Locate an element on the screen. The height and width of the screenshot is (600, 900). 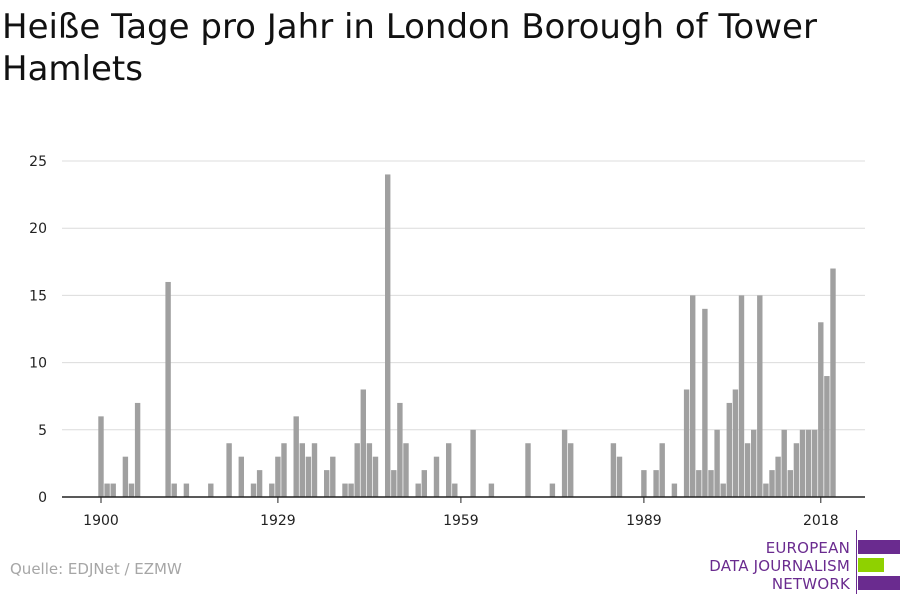
bar-2014 is located at coordinates (796, 470).